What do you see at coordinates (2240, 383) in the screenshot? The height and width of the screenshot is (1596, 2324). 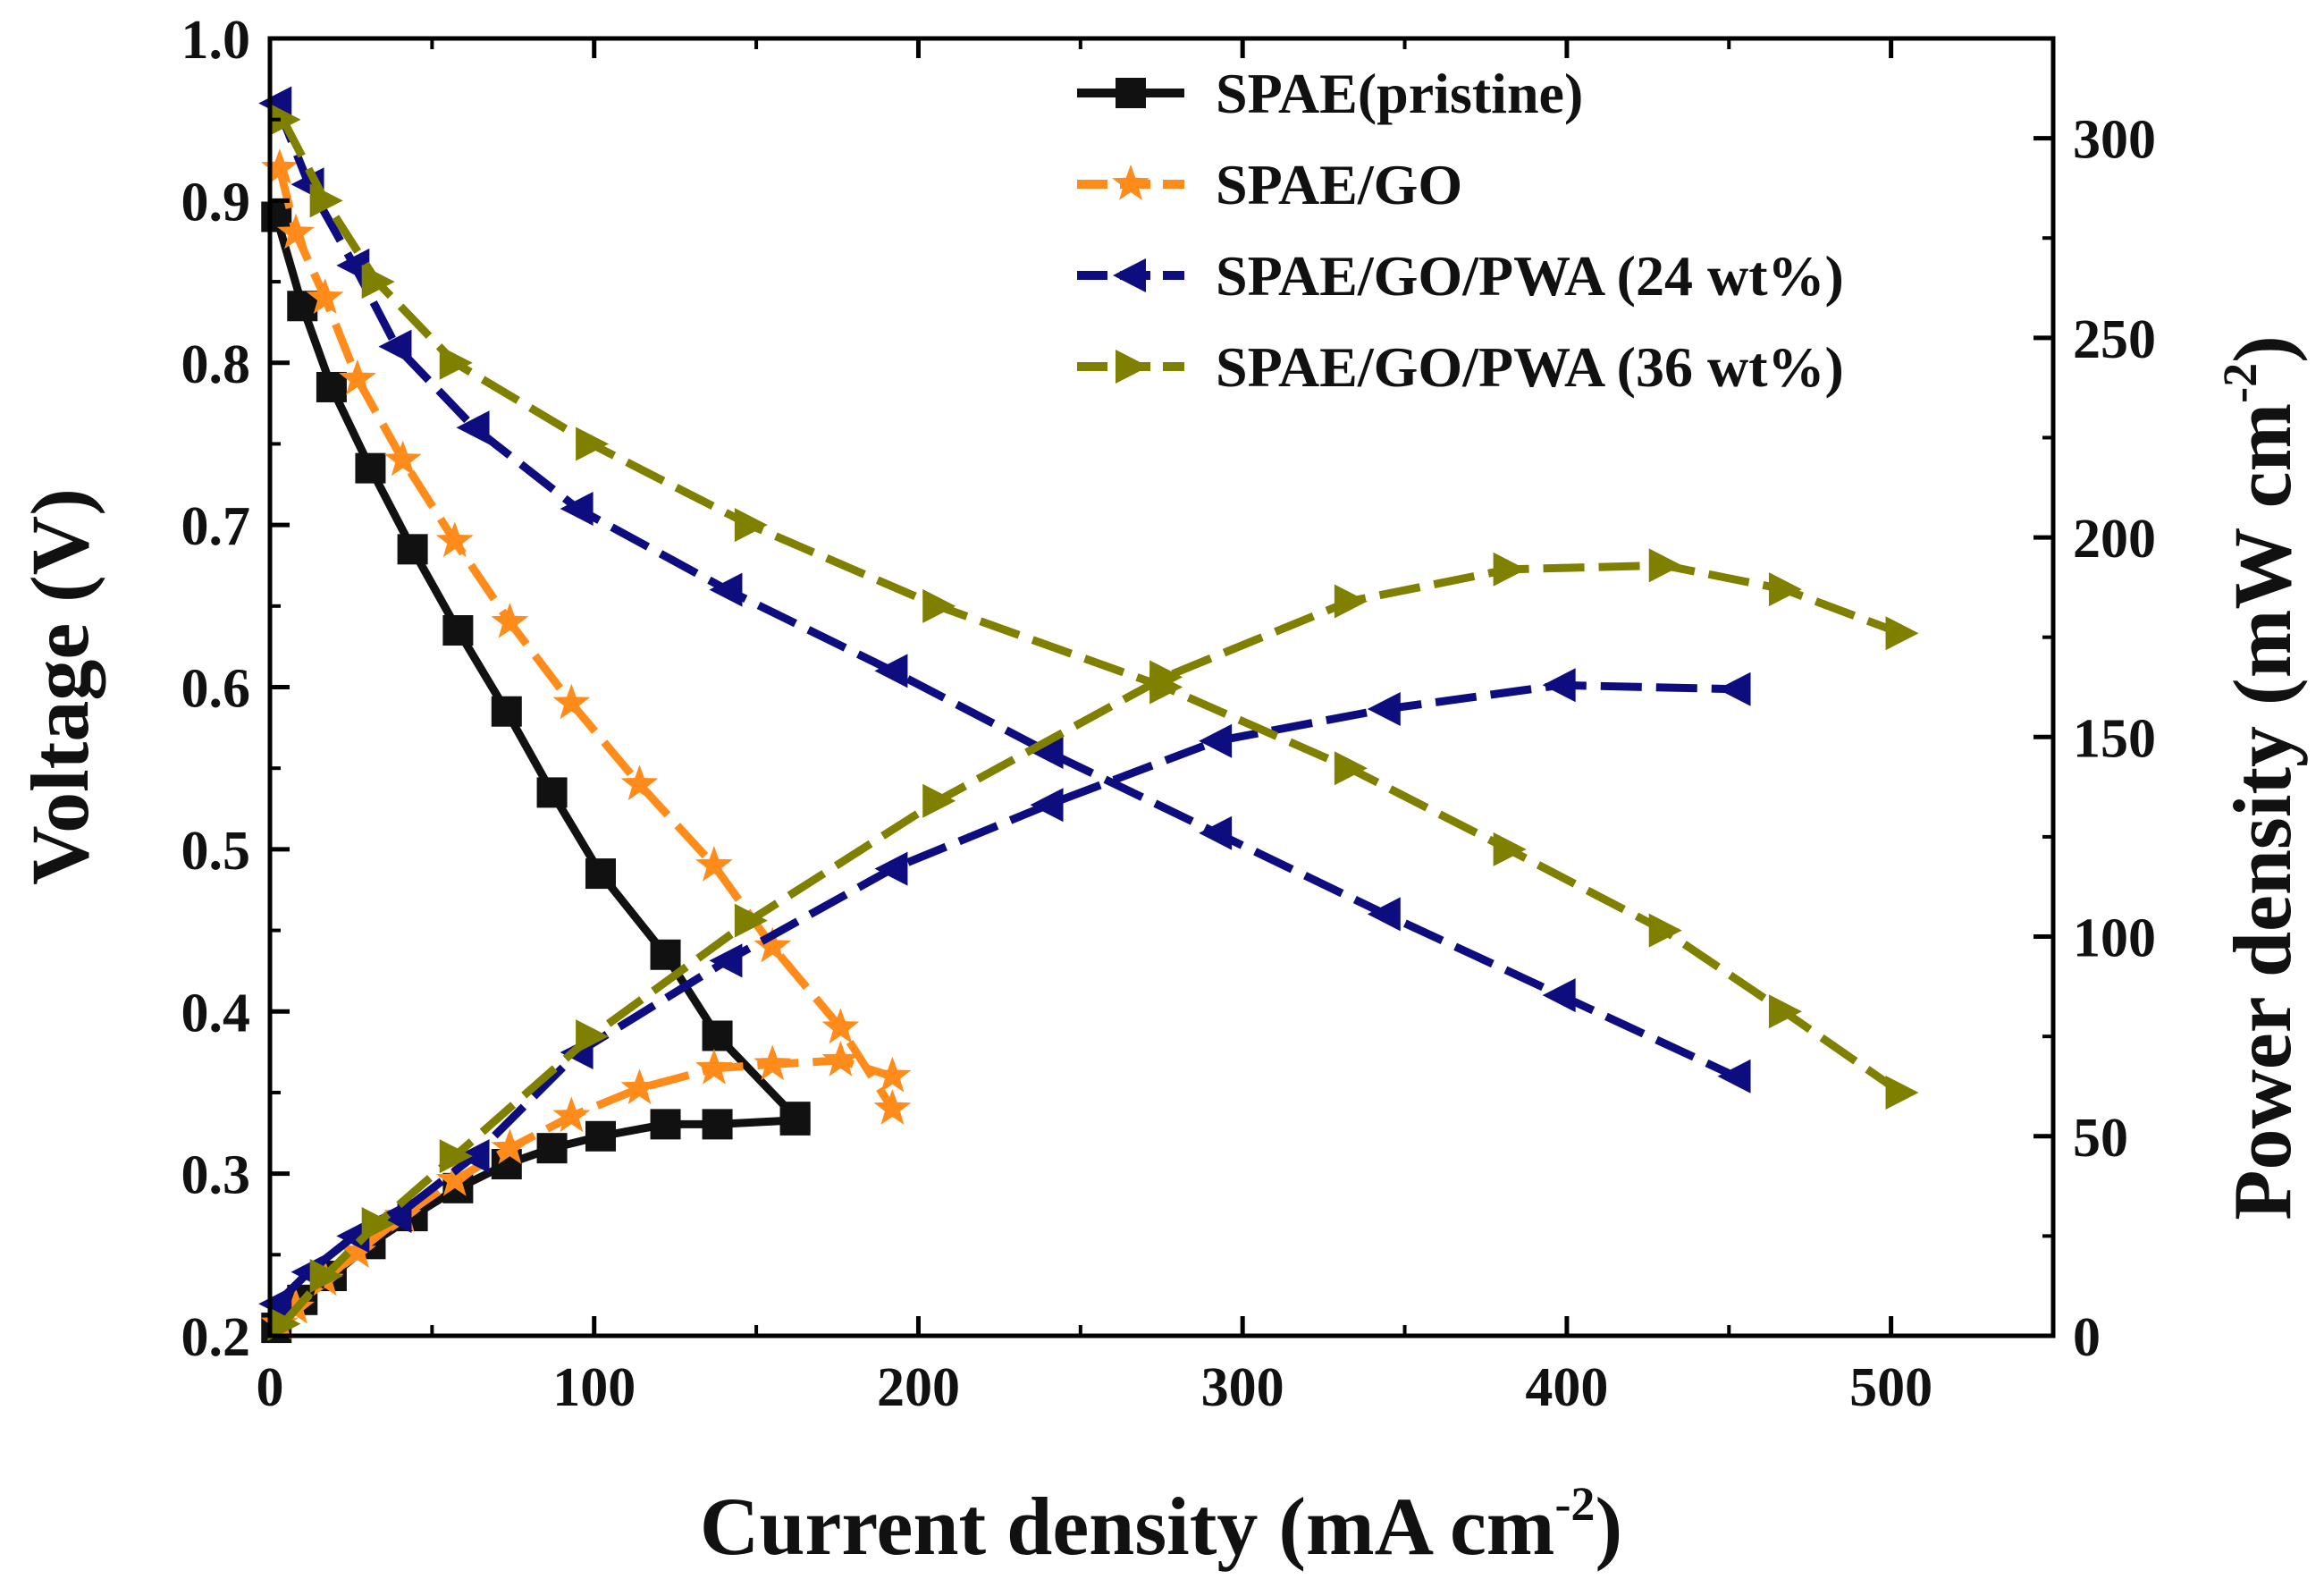 I see `y-right-axis-title-sup: -2` at bounding box center [2240, 383].